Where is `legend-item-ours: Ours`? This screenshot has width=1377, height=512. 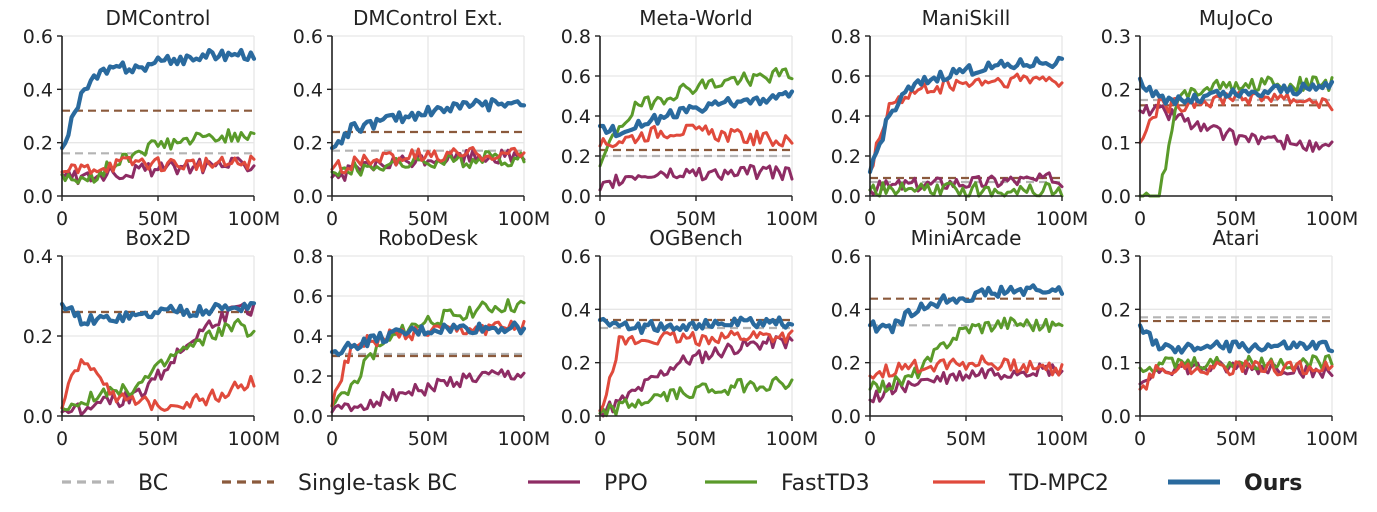 legend-item-ours: Ours is located at coordinates (1235, 483).